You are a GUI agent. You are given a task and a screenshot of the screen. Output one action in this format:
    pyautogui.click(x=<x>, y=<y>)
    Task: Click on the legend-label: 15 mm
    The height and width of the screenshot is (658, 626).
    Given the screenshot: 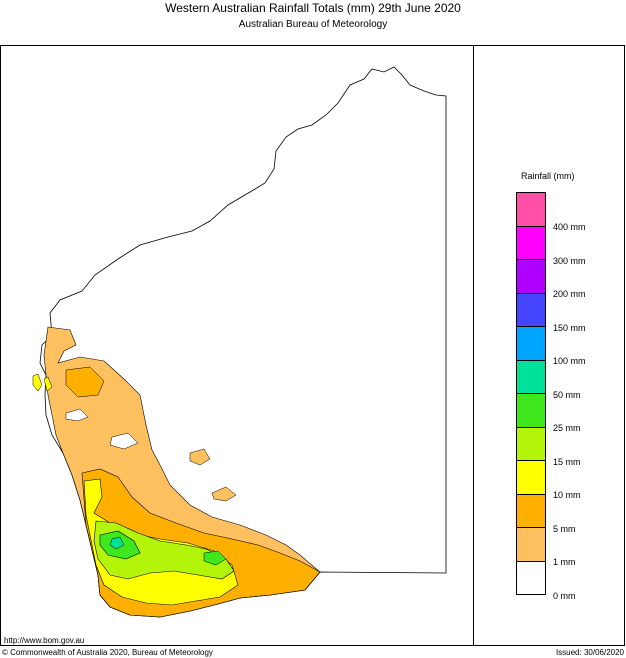 What is the action you would take?
    pyautogui.click(x=567, y=461)
    